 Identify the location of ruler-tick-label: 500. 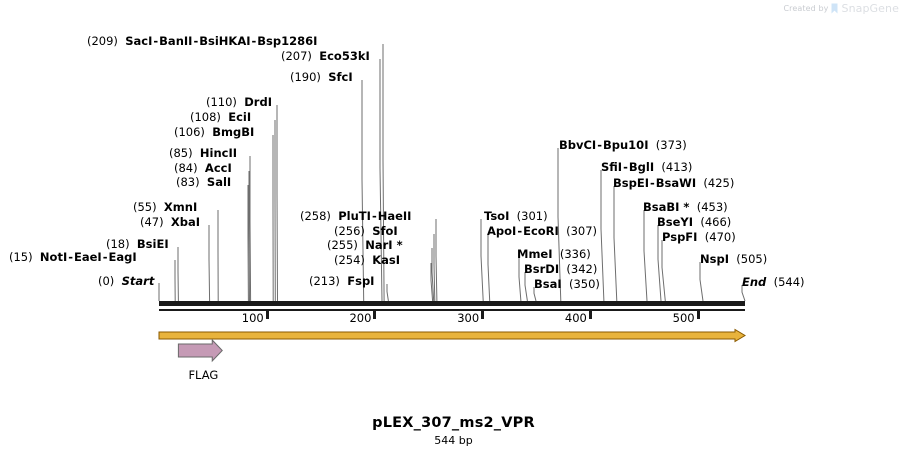
(683, 318).